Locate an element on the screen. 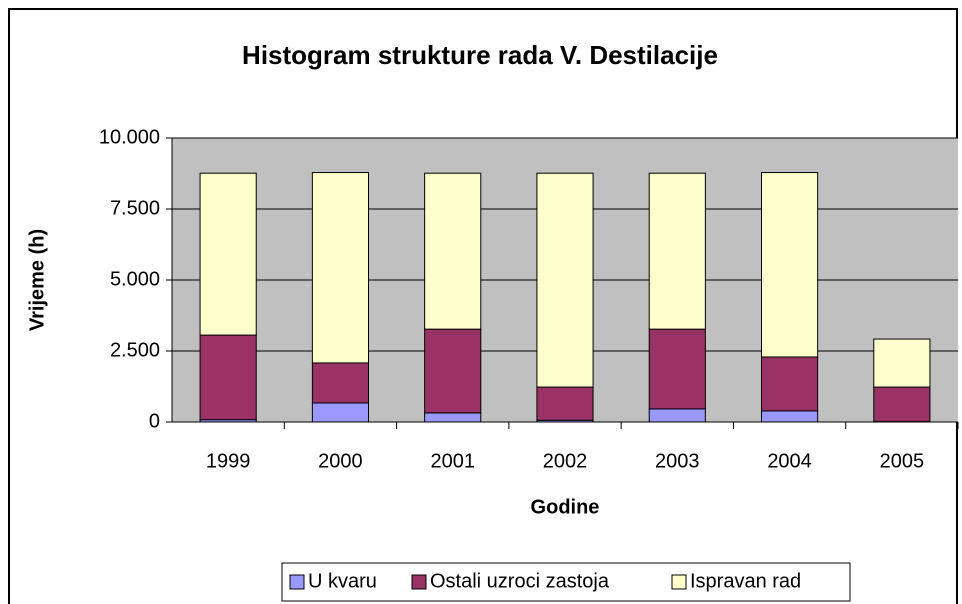  x-tick-label: 2003 is located at coordinates (677, 461).